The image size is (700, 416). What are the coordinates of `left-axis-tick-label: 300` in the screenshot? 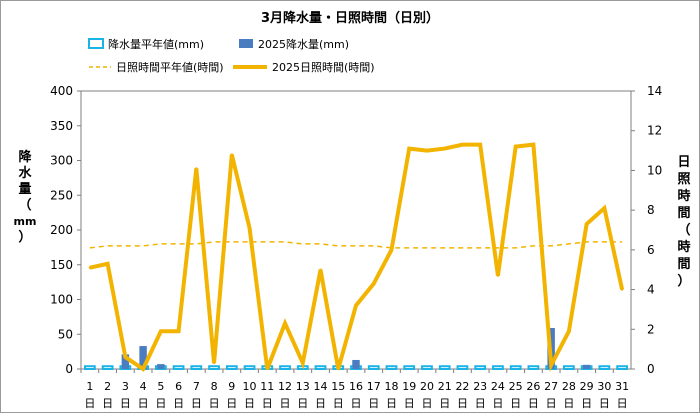 It's located at (61, 161).